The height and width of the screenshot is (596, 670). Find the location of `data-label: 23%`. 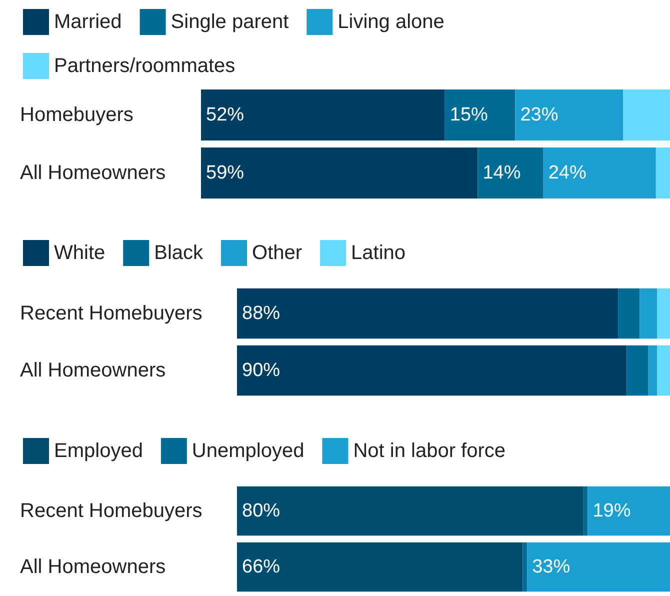

data-label: 23% is located at coordinates (539, 115).